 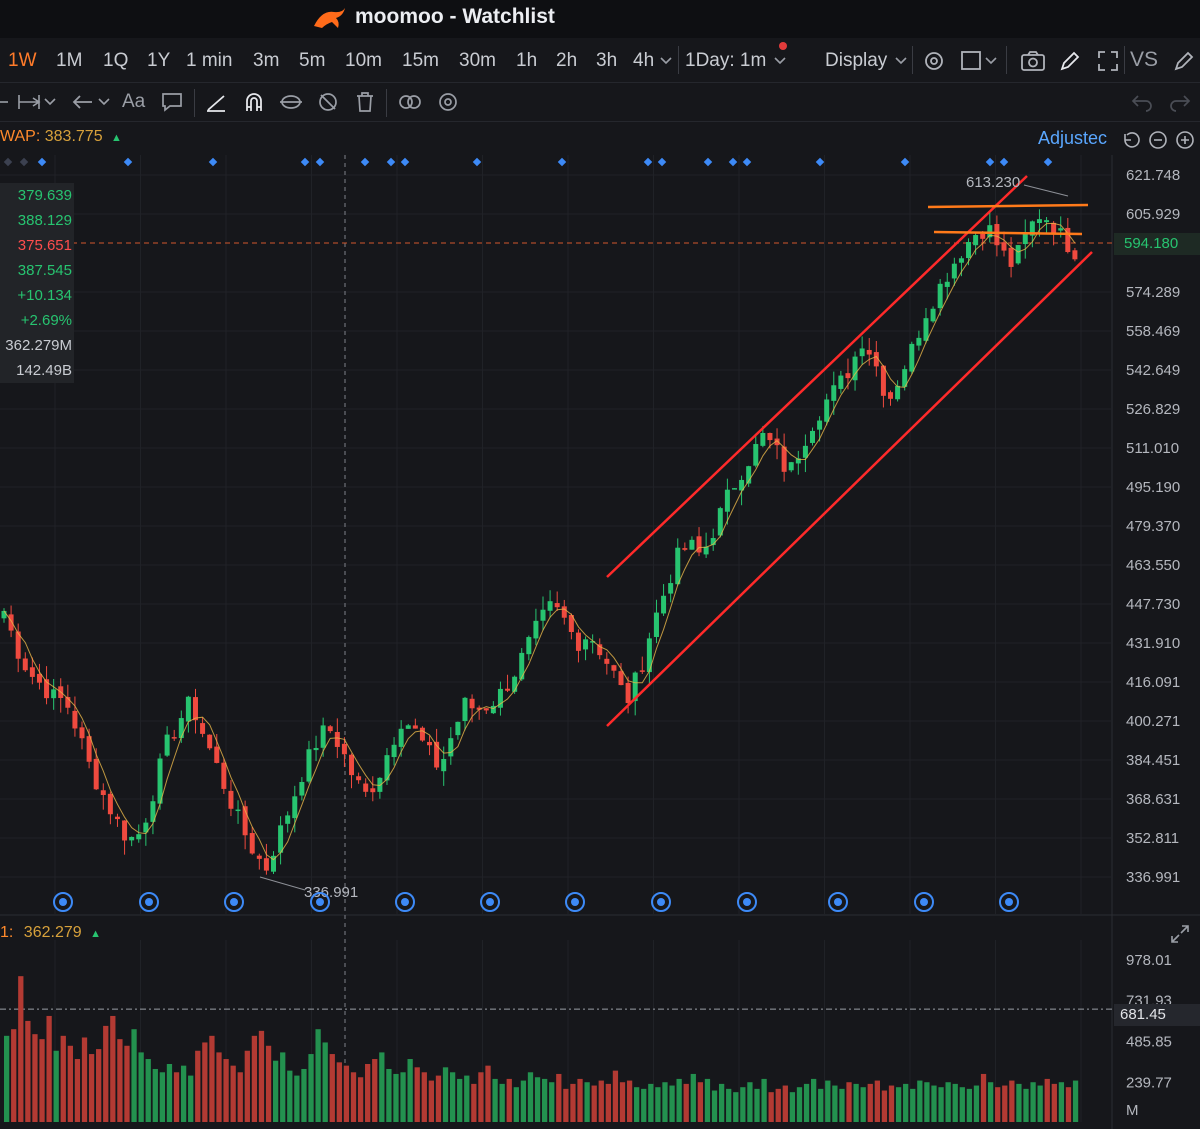 I want to click on timeframe-30m: 30m, so click(x=477, y=60).